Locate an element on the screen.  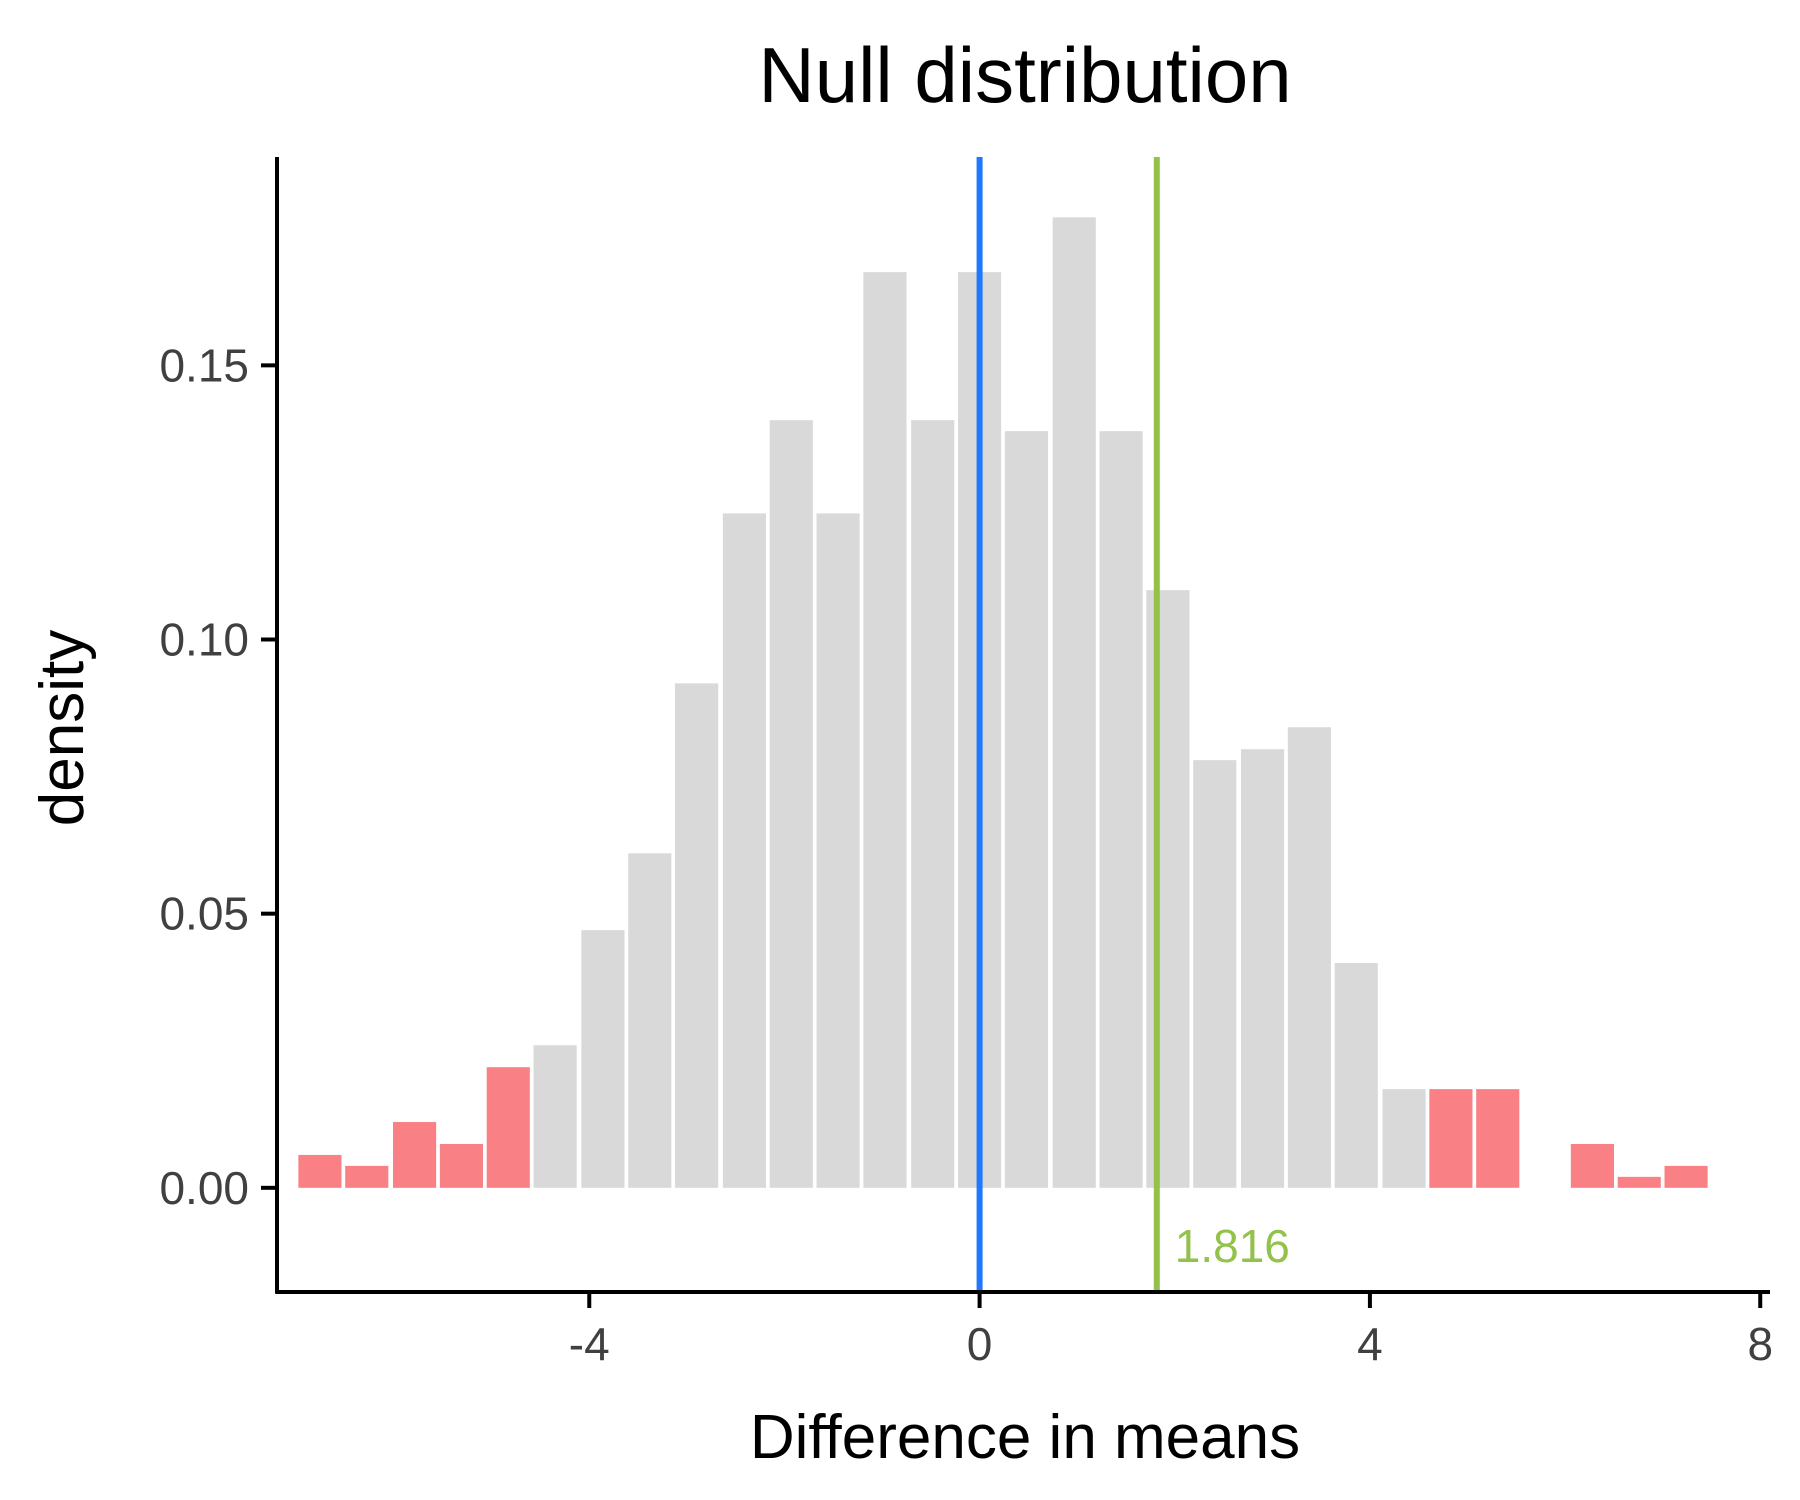
chart-title: Null distribution is located at coordinates (1024, 75).